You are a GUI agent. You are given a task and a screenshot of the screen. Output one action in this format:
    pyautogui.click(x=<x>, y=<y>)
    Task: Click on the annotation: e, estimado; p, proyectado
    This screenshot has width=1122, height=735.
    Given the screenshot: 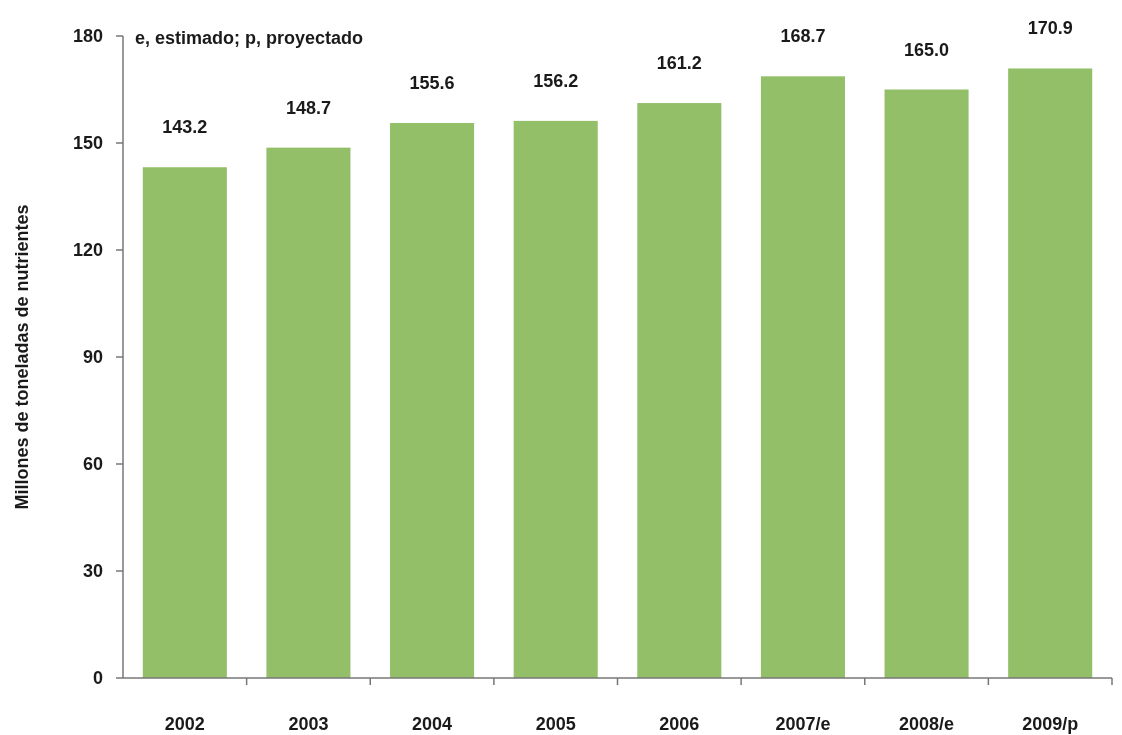 What is the action you would take?
    pyautogui.click(x=249, y=38)
    